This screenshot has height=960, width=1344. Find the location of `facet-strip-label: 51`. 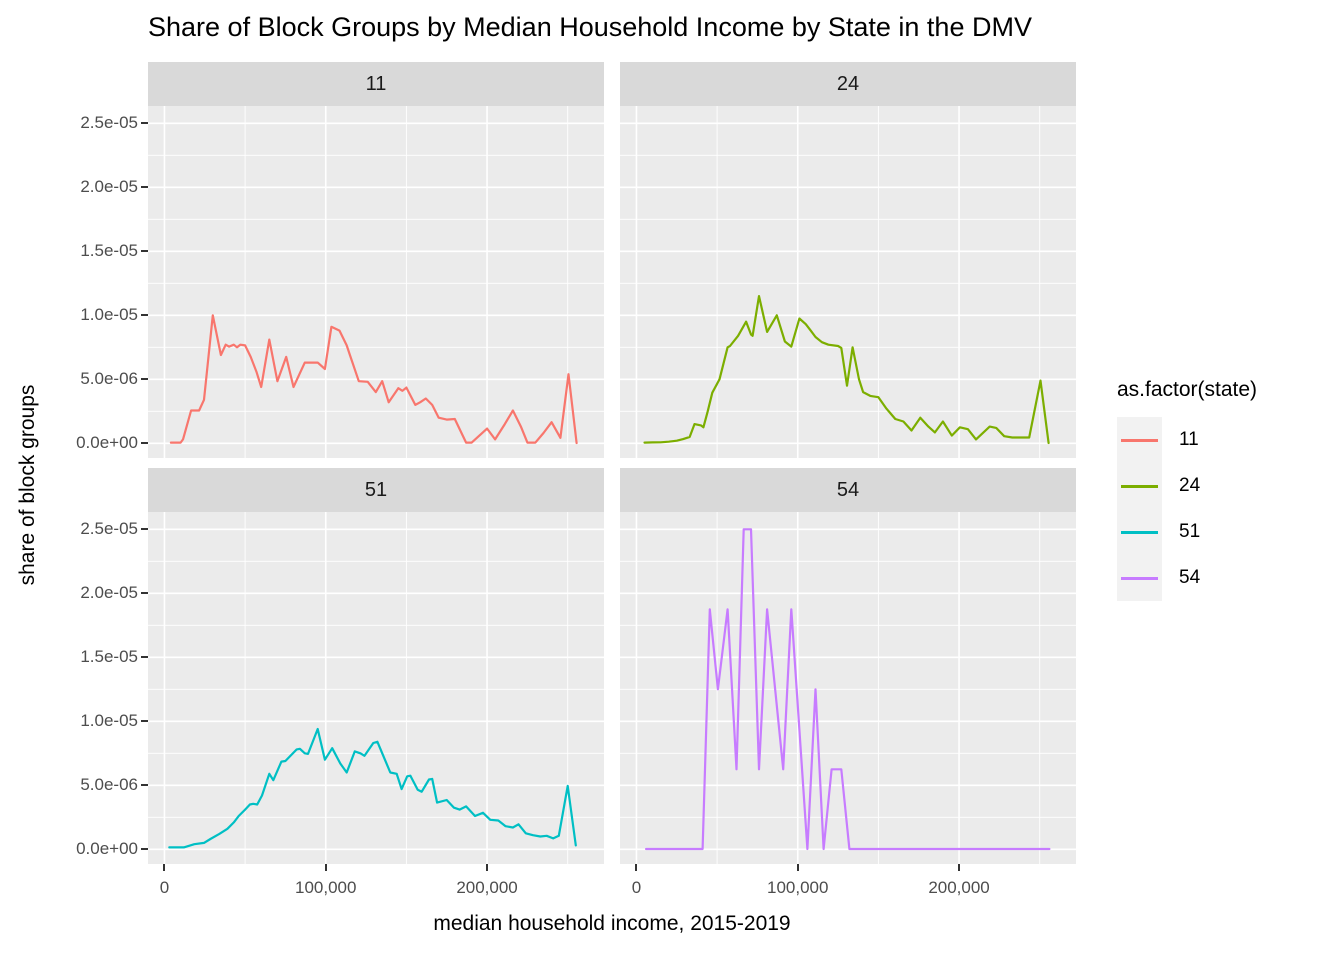

facet-strip-label: 51 is located at coordinates (376, 489).